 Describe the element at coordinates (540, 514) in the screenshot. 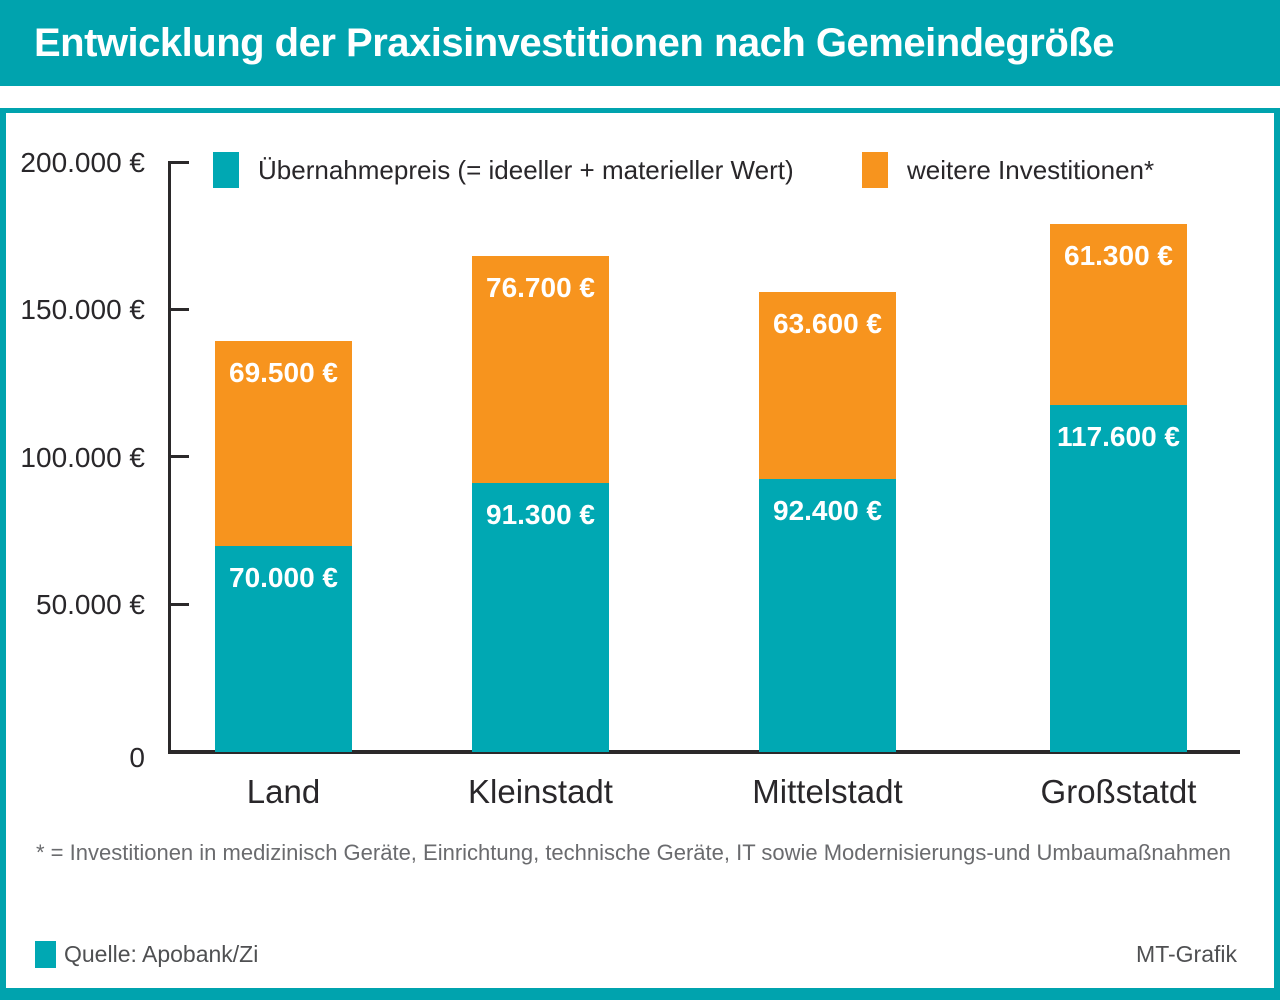

I see `bar-value-label-kleinstadt-0: 91.300 €` at that location.